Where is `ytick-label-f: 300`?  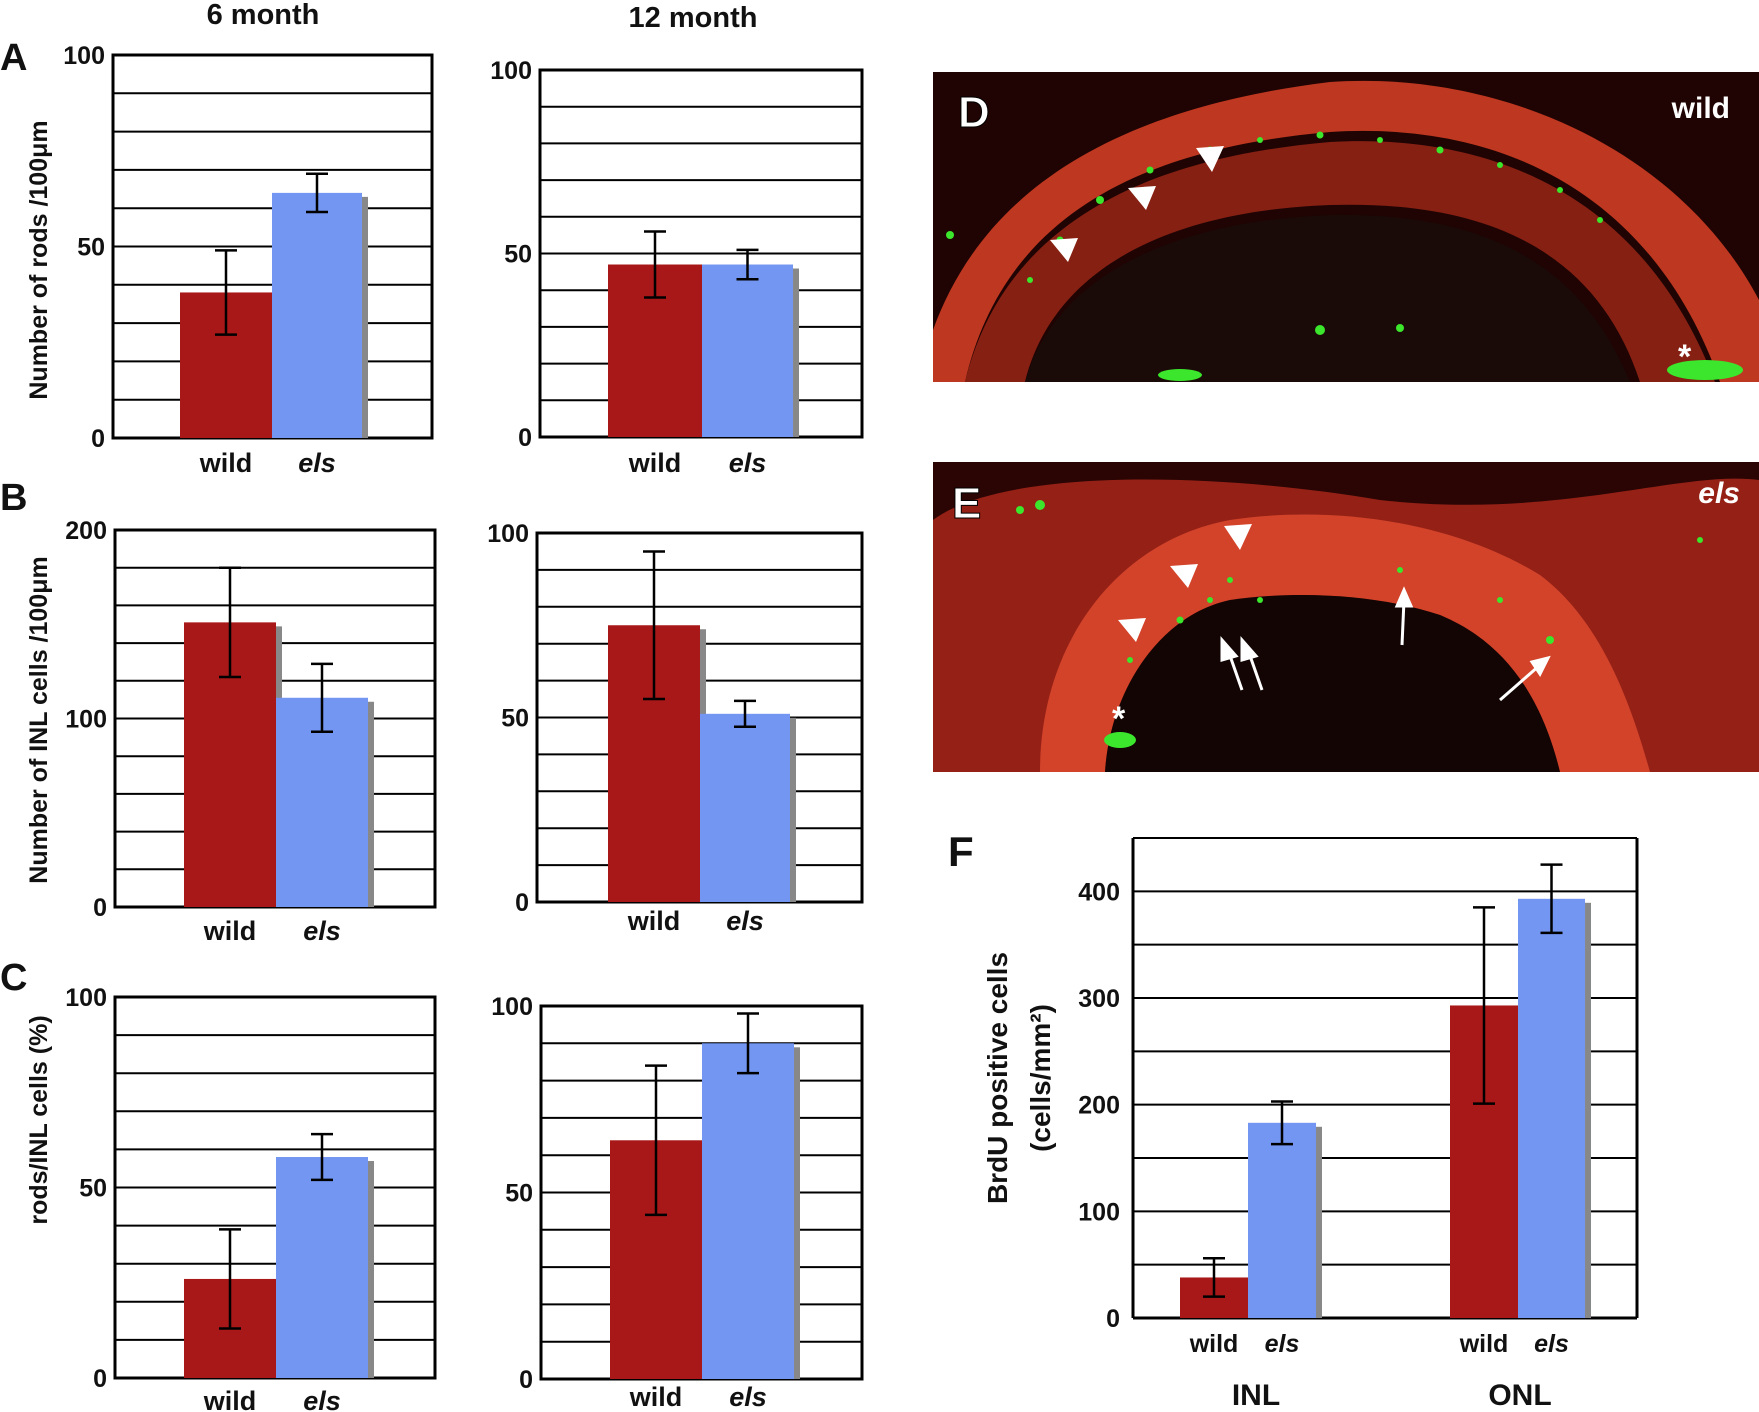
ytick-label-f: 300 is located at coordinates (1099, 999).